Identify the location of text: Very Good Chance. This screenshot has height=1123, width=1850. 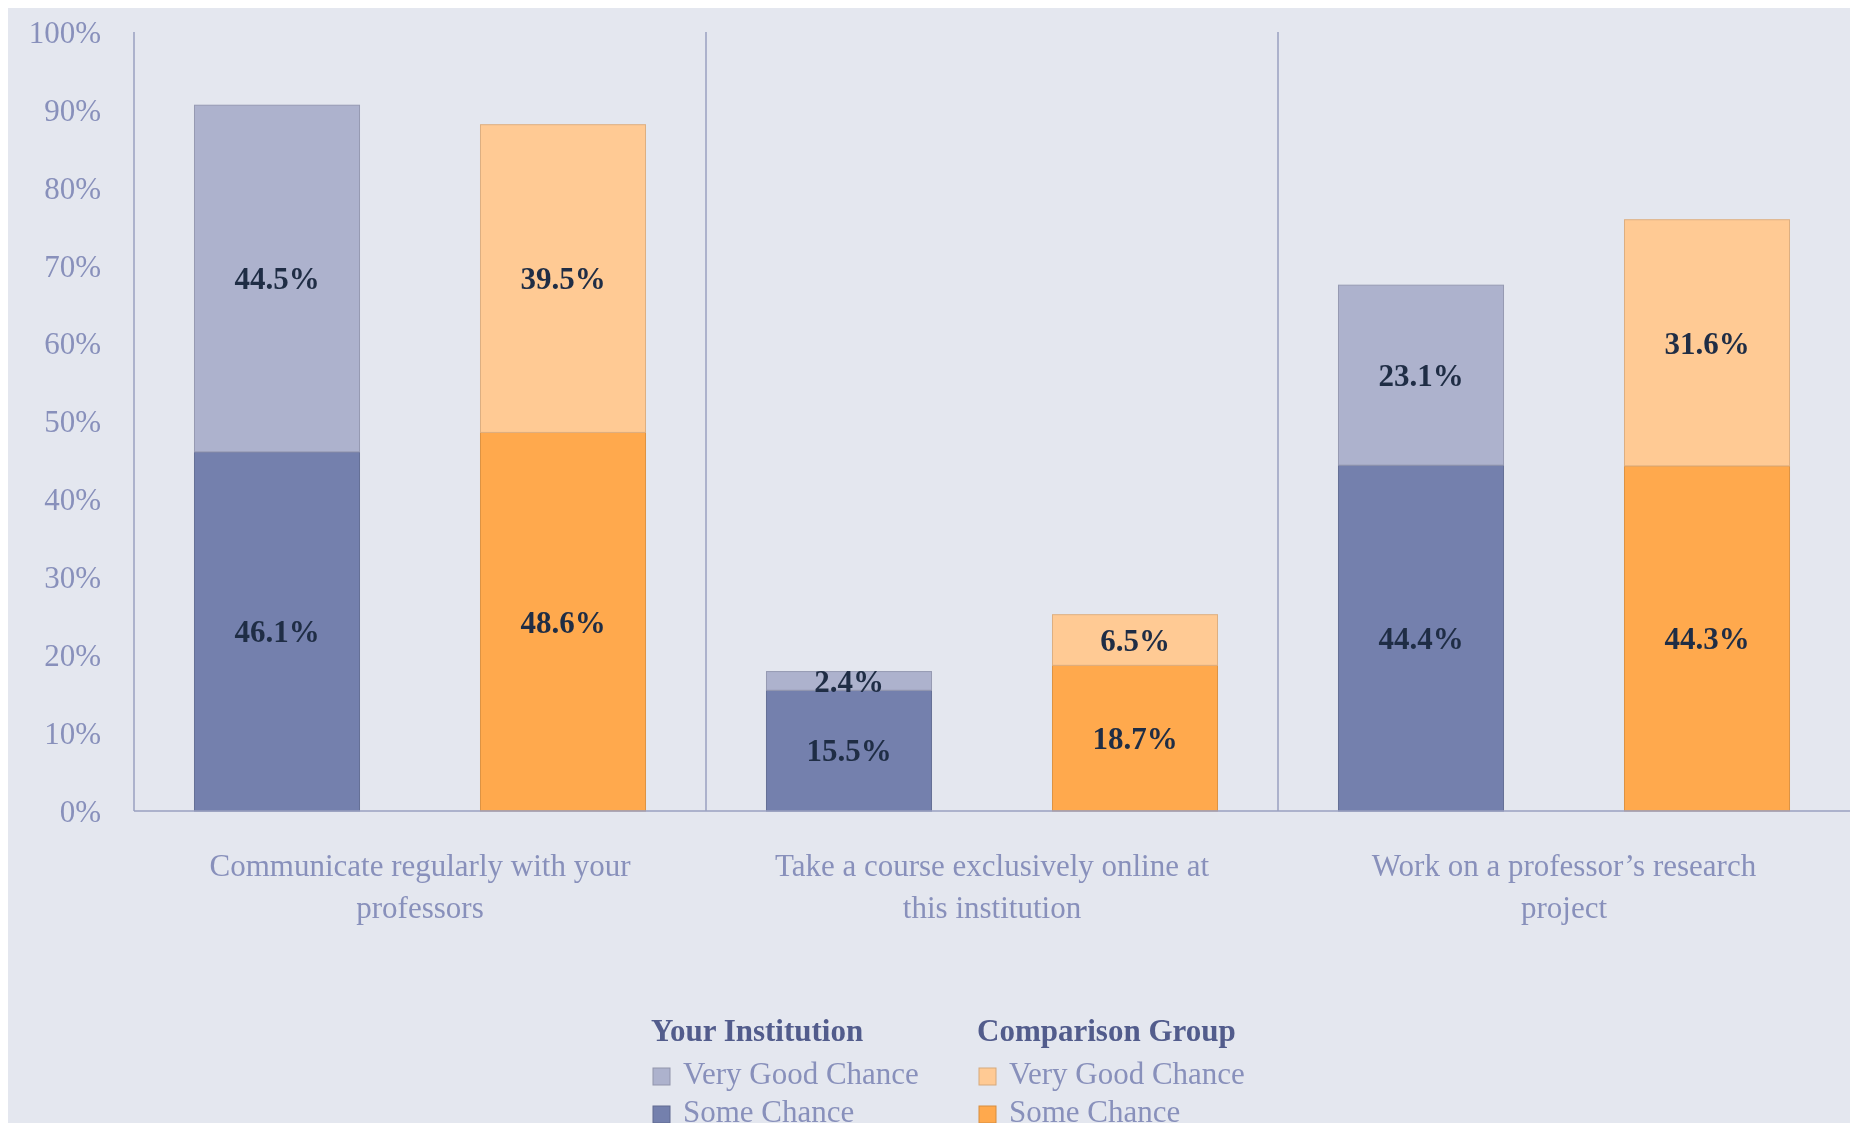
(1127, 1073).